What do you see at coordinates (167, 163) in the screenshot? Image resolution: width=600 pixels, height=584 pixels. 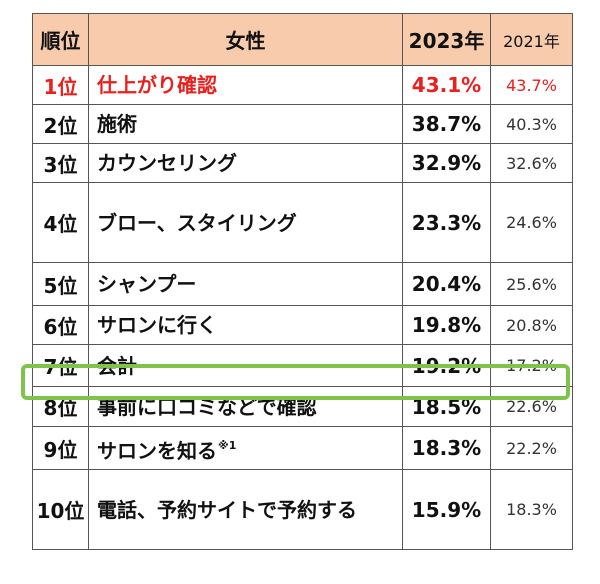 I see `item-text: カウンセリング` at bounding box center [167, 163].